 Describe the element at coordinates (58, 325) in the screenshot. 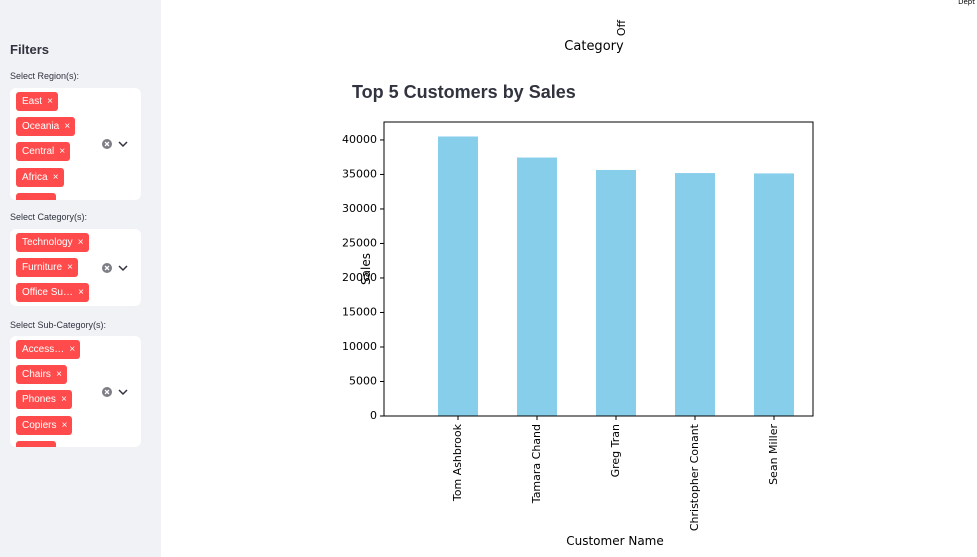

I see `filter-label: Select Sub-Category(s):` at that location.